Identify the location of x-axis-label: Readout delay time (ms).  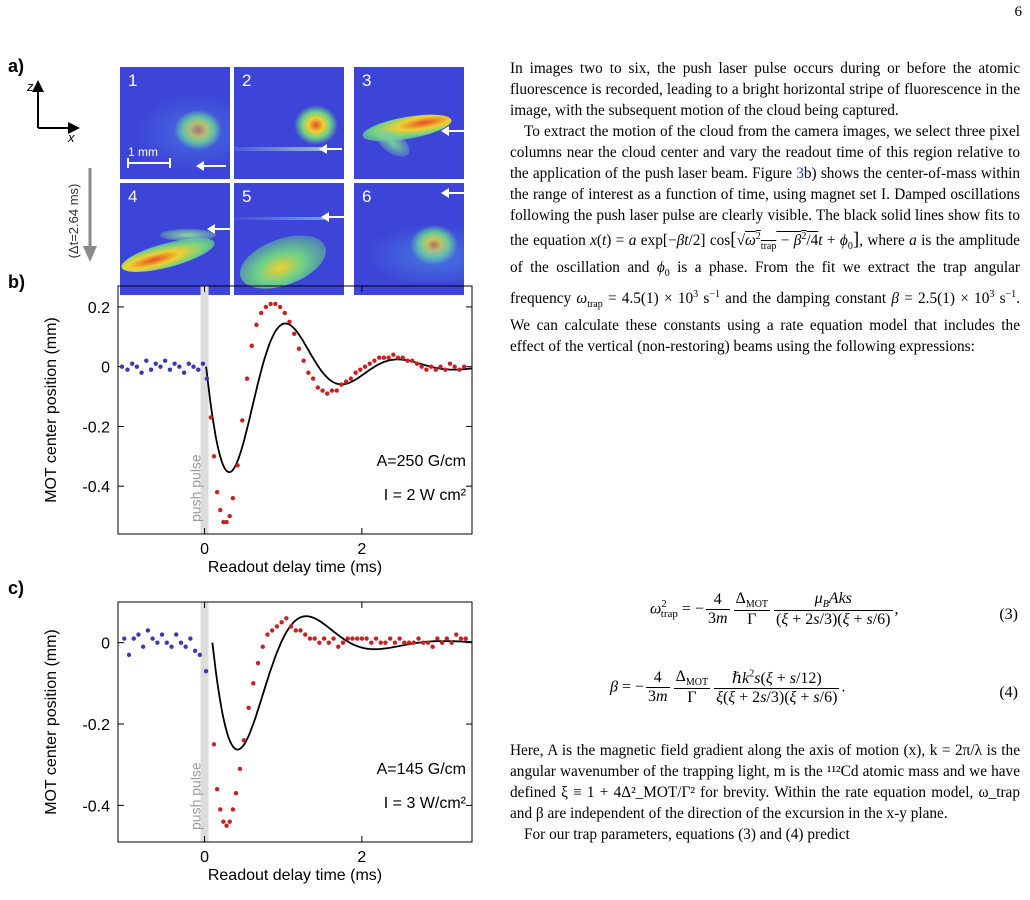
(295, 567).